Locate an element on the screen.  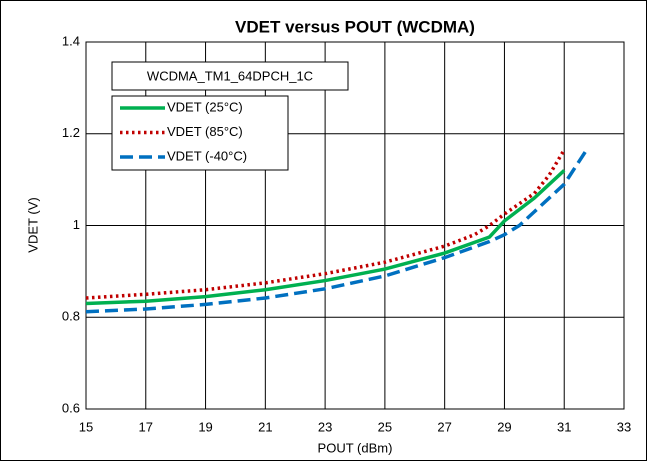
chart-title: VDET versus POUT (WCDMA) is located at coordinates (355, 26).